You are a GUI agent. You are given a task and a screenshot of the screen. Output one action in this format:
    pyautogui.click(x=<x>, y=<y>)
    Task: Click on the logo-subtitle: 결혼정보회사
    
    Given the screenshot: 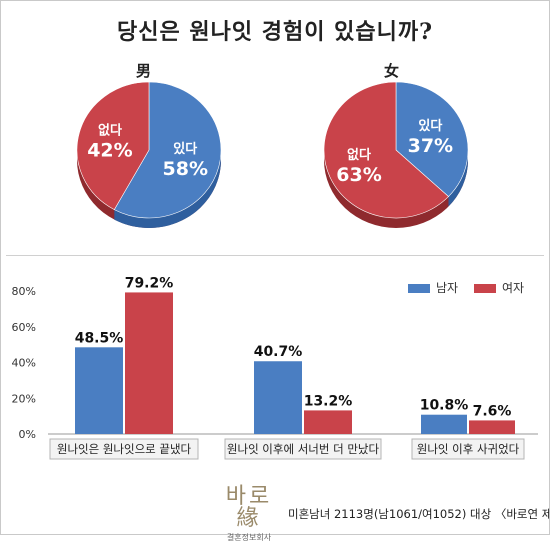 What is the action you would take?
    pyautogui.click(x=249, y=537)
    